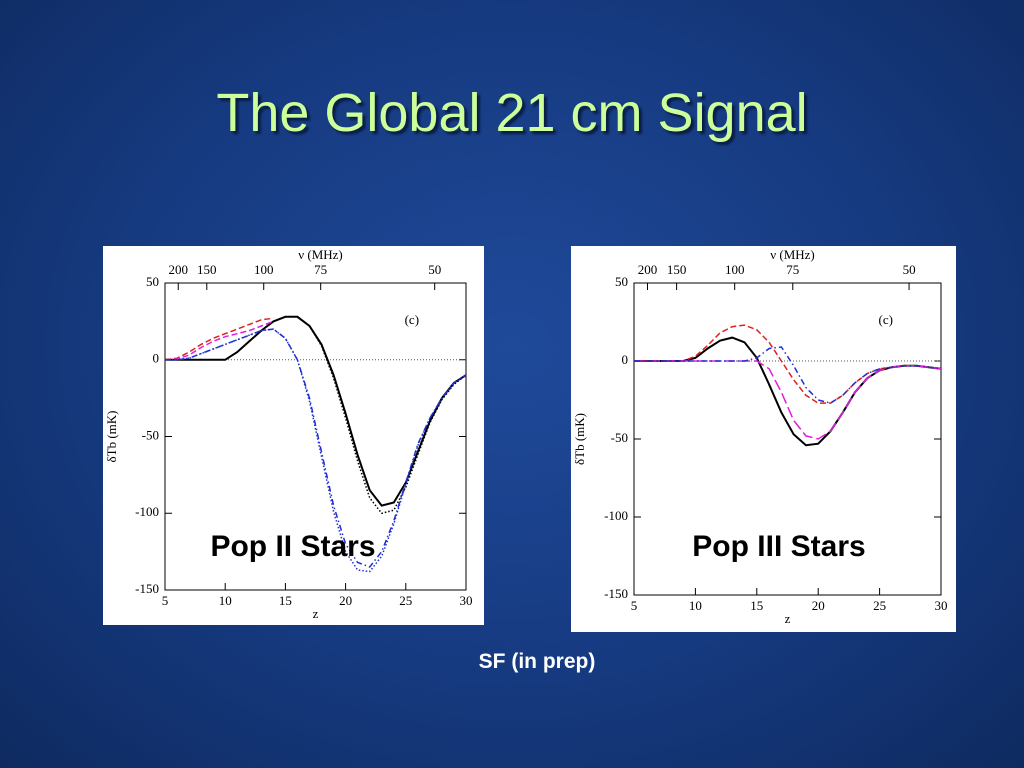  What do you see at coordinates (512, 113) in the screenshot?
I see `slide-title: The Global 21 cm Signal` at bounding box center [512, 113].